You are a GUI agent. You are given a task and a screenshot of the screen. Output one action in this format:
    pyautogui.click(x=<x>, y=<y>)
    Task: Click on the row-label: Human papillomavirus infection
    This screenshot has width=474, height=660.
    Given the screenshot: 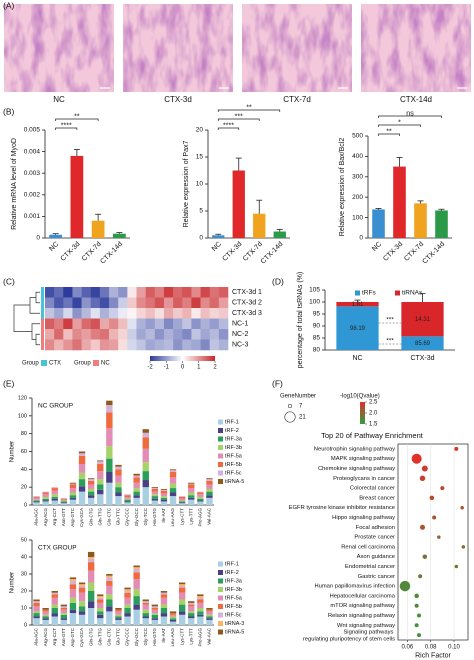 What is the action you would take?
    pyautogui.click(x=354, y=587)
    